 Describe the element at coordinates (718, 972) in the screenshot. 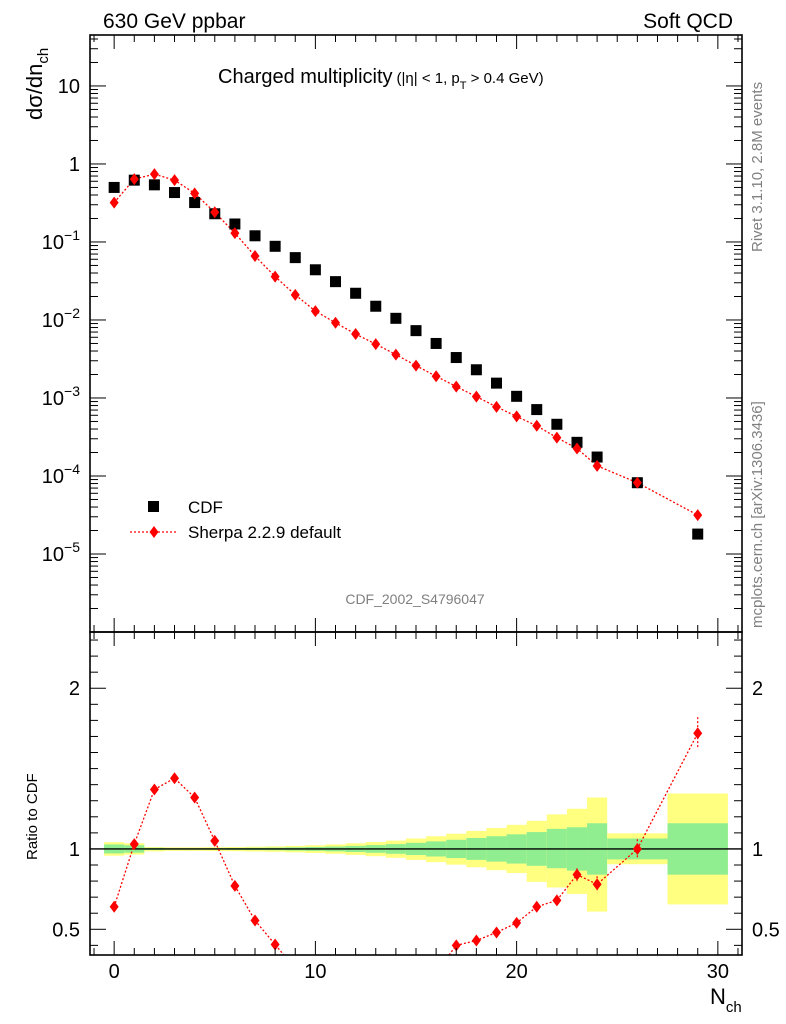

I see `x-tick-label: 30` at that location.